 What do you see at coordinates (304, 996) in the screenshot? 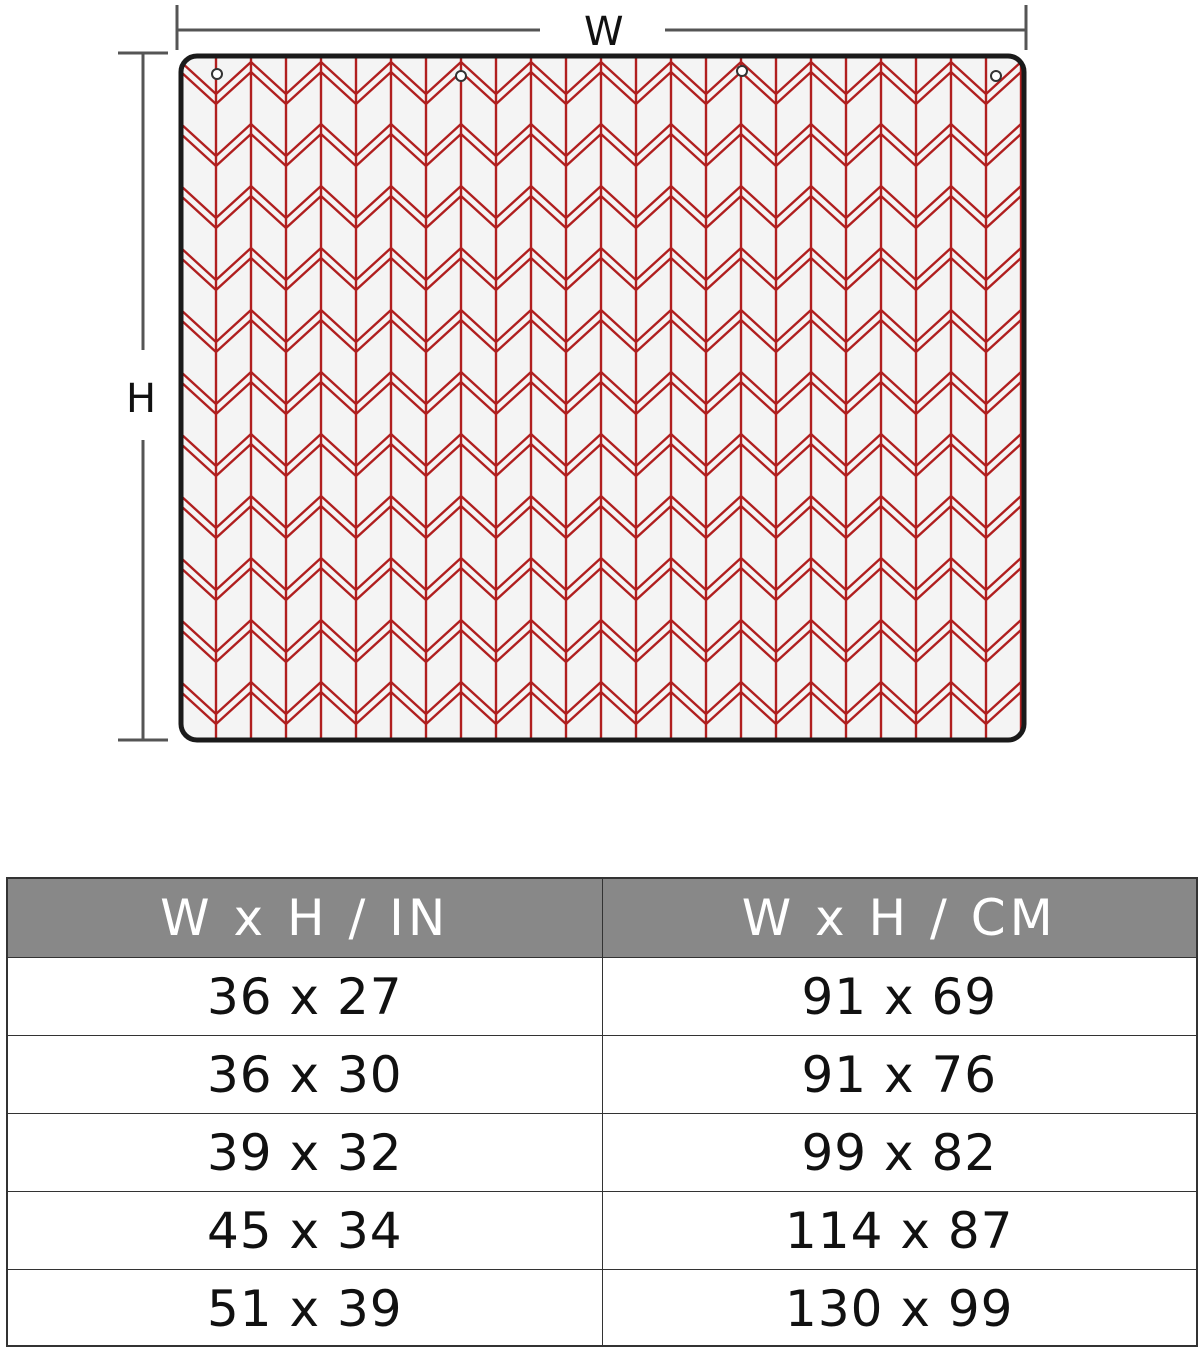
I see `size-inches: 36 x 27` at bounding box center [304, 996].